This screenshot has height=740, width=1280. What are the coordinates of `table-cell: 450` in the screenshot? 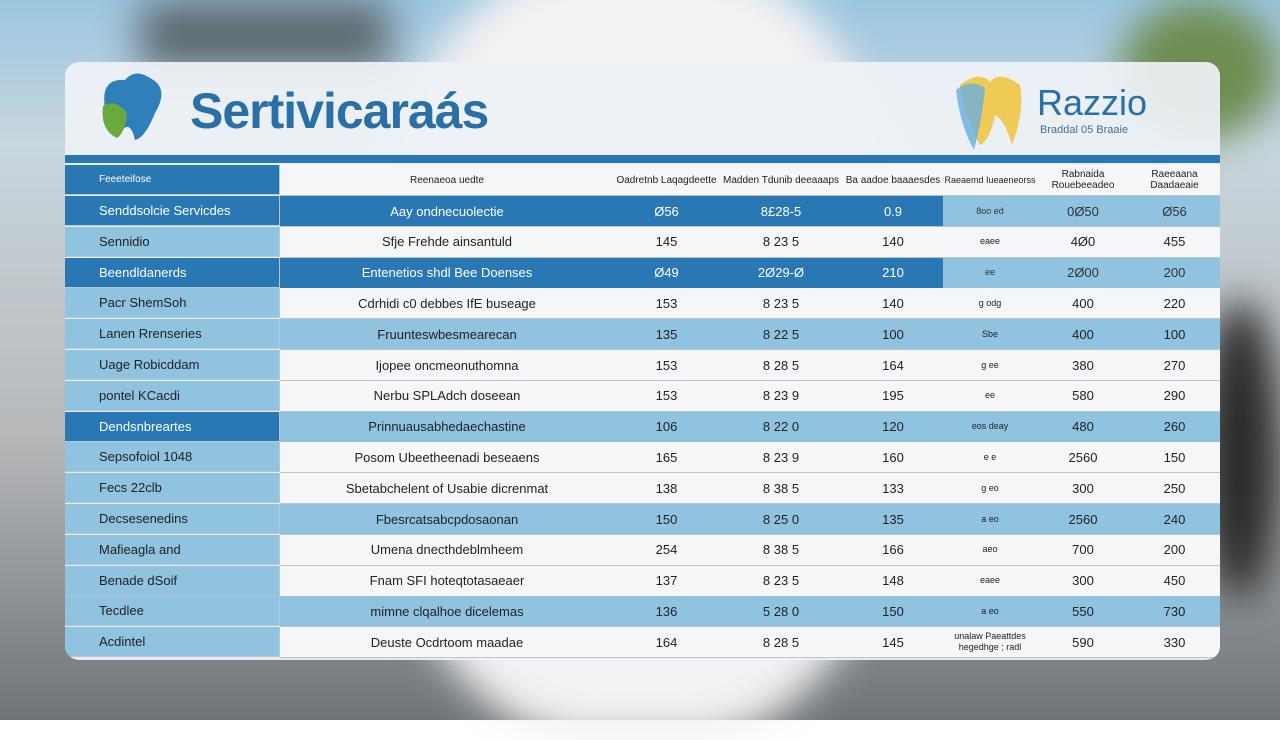 It's located at (1174, 581).